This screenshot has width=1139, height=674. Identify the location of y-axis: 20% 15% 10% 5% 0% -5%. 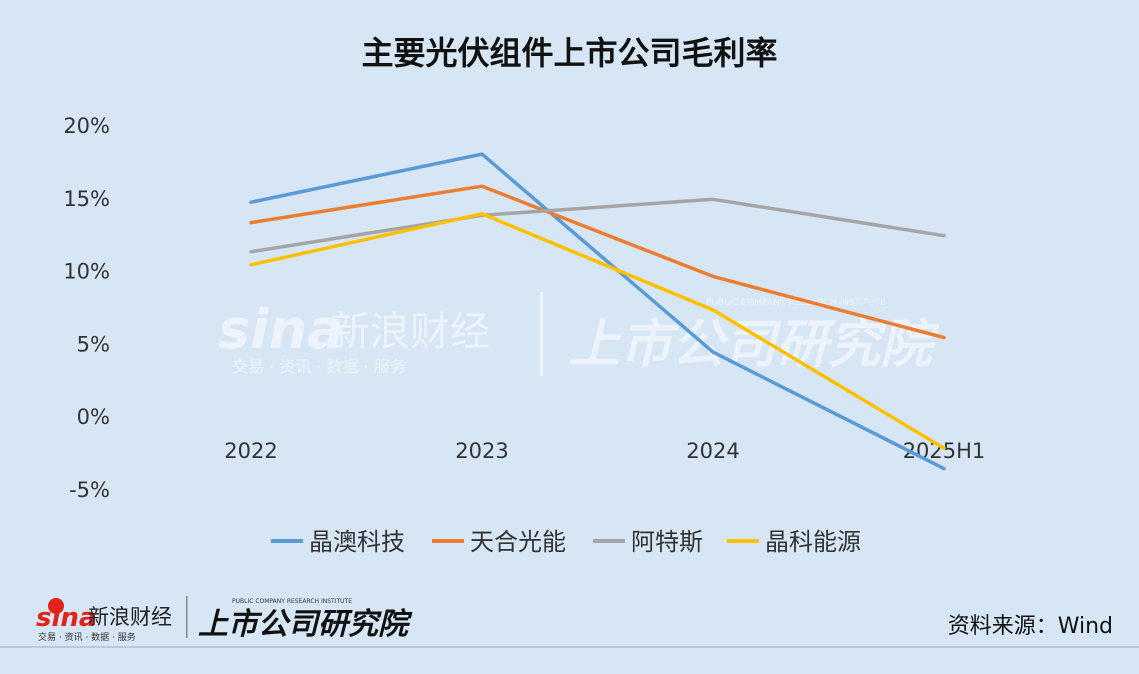
(86, 308).